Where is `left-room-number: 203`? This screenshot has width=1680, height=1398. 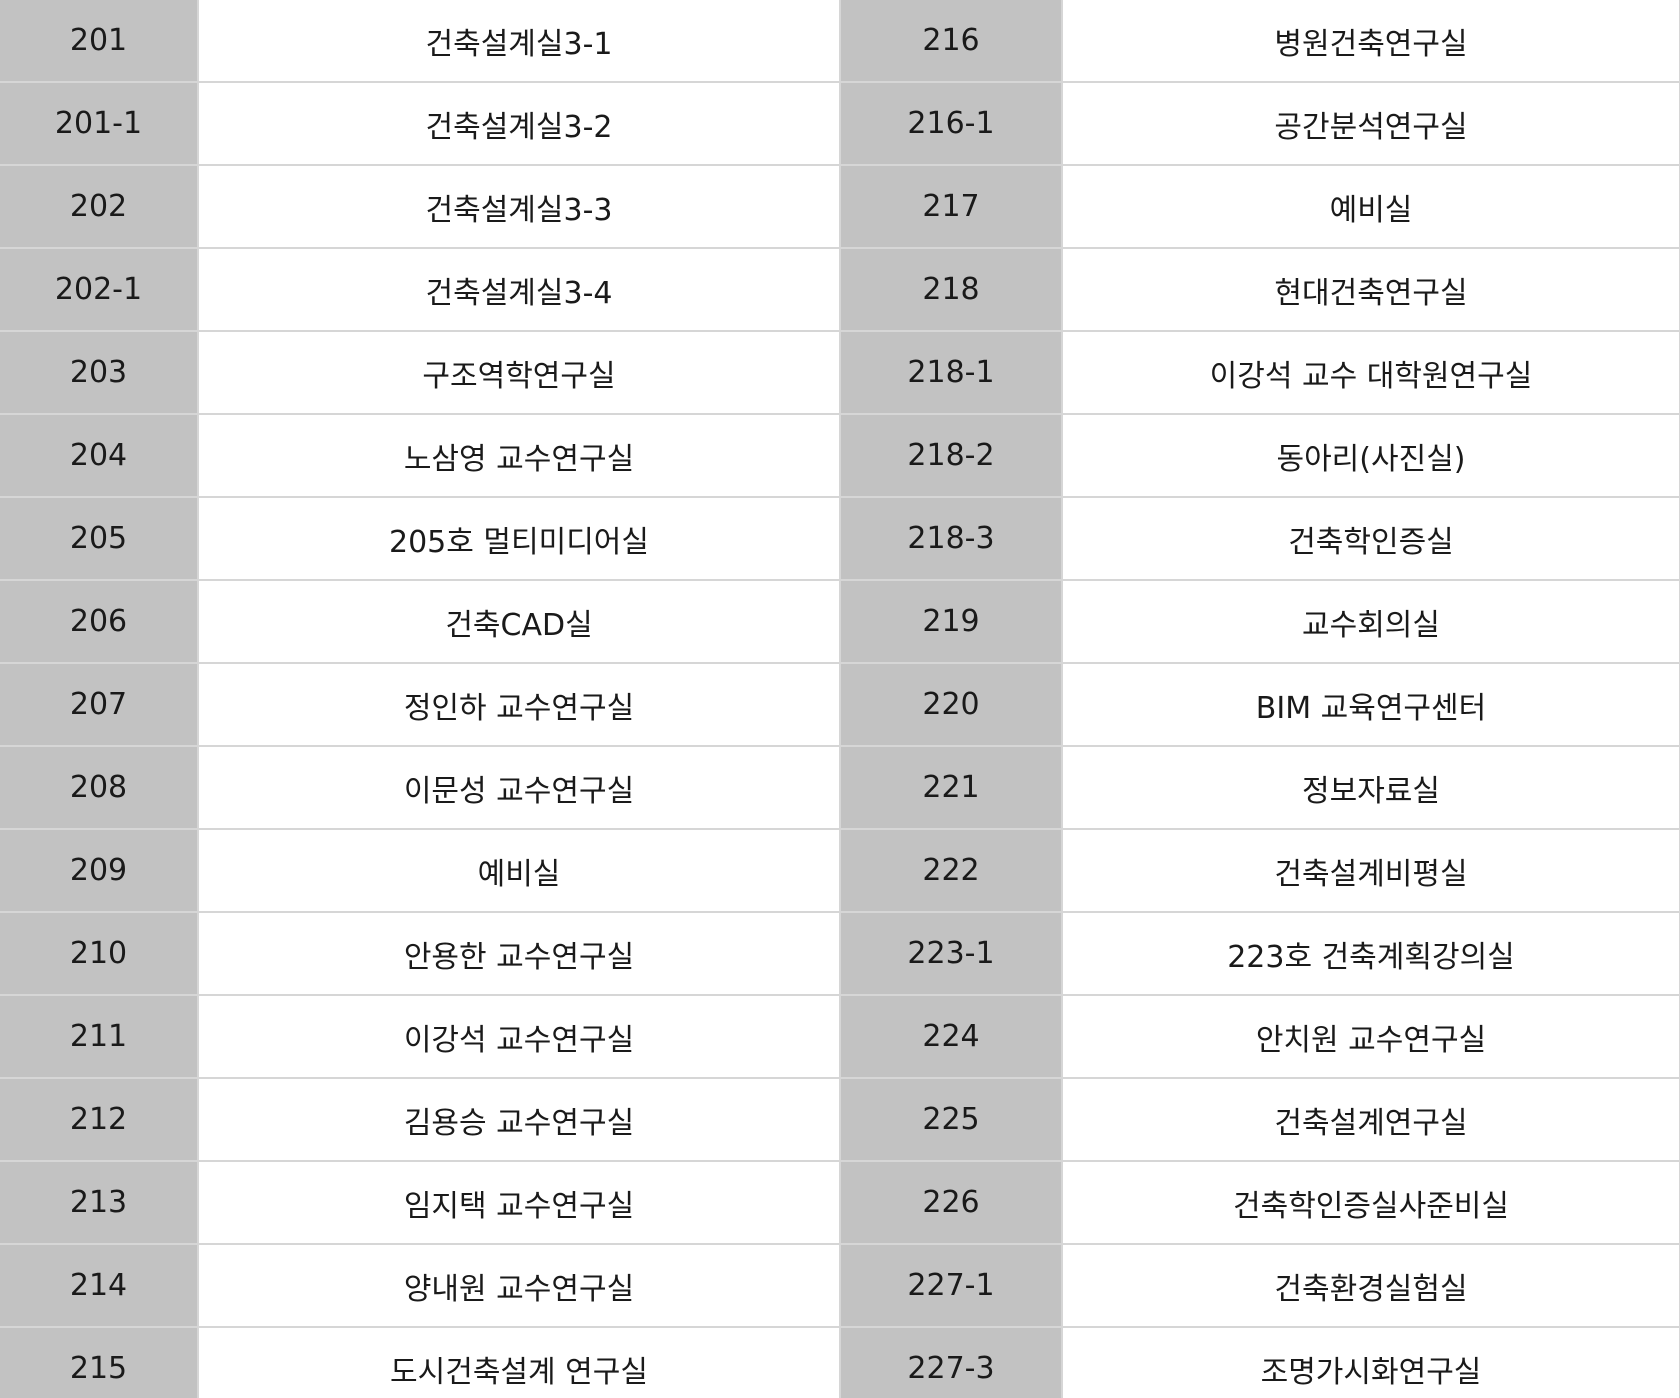
left-room-number: 203 is located at coordinates (99, 373).